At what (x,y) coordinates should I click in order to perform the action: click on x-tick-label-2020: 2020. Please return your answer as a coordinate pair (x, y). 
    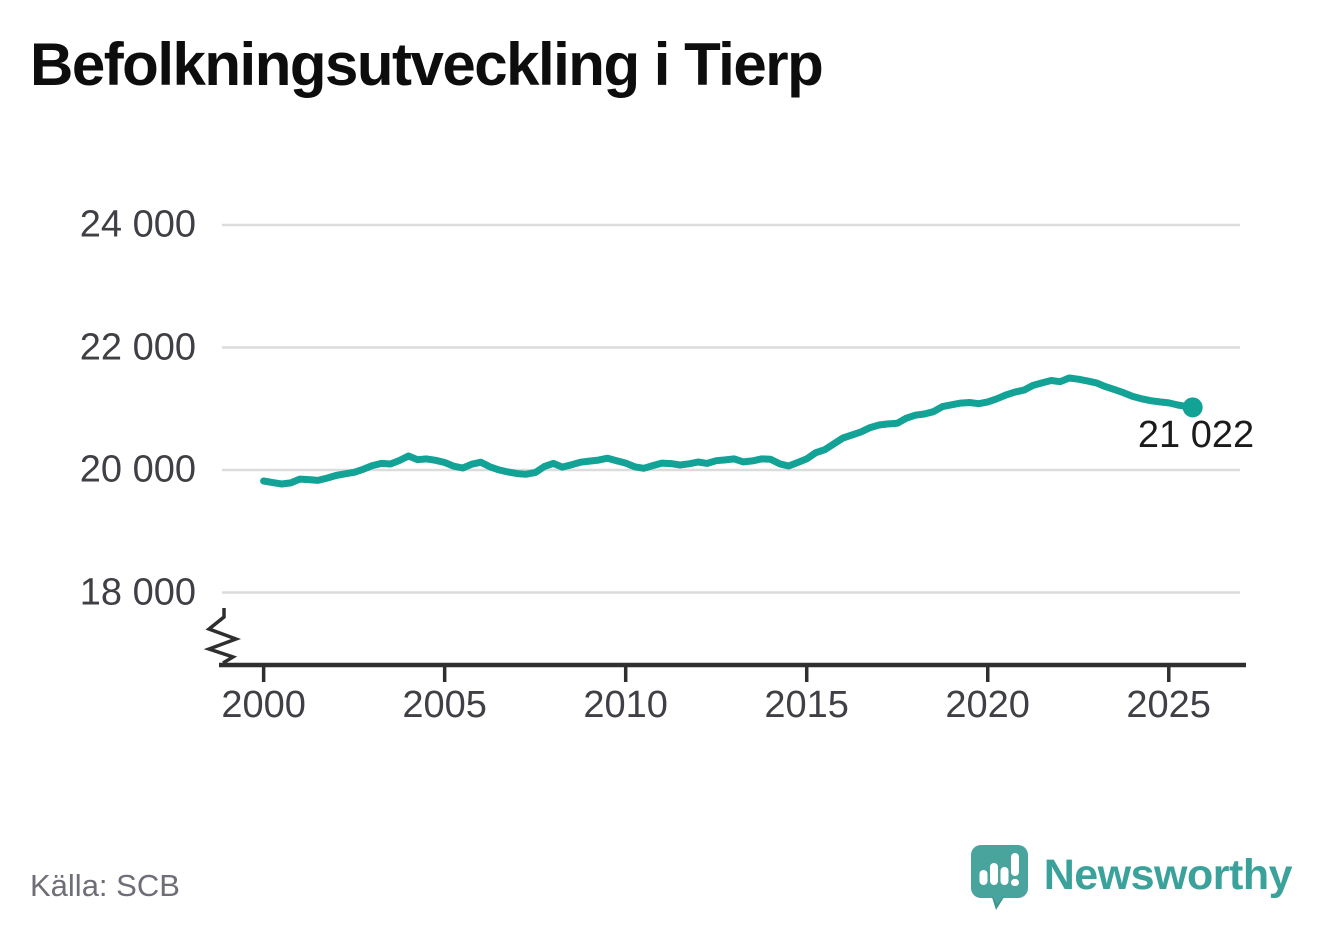
    Looking at the image, I should click on (987, 705).